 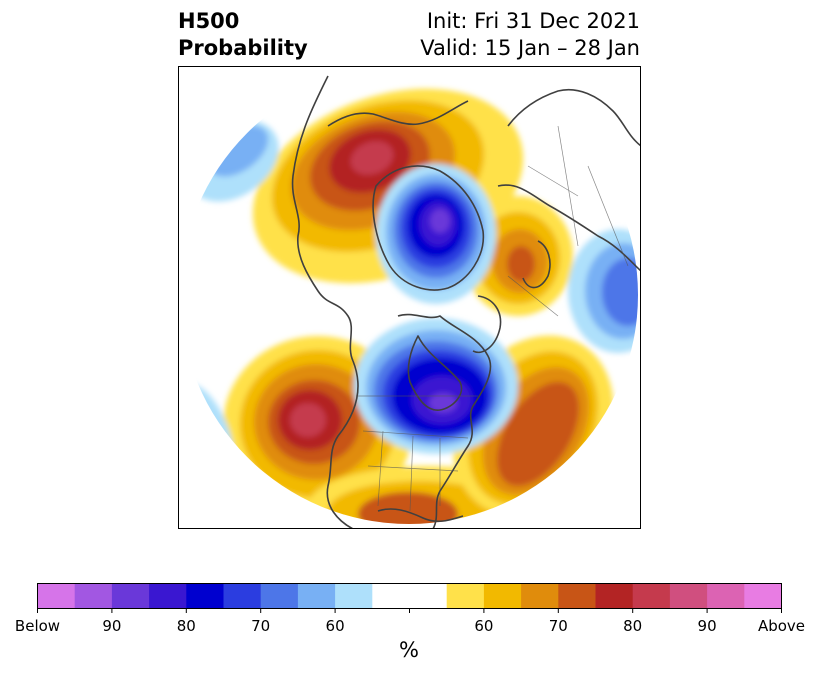 I want to click on colorbar-swatches, so click(x=409, y=596).